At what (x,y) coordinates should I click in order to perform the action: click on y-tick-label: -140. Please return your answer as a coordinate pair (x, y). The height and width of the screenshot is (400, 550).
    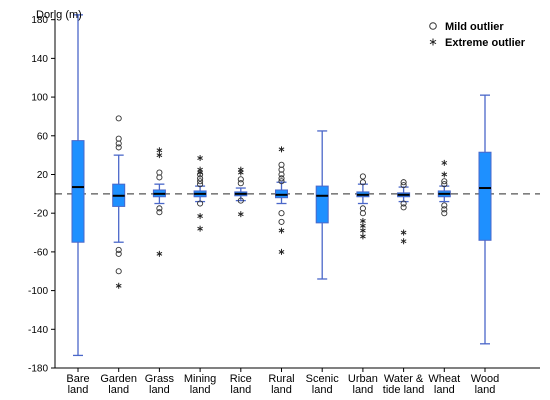
    Looking at the image, I should click on (38, 330).